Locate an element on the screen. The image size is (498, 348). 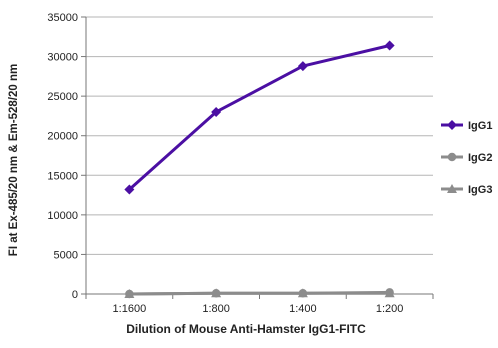
legend-label: IgG1 is located at coordinates (480, 126).